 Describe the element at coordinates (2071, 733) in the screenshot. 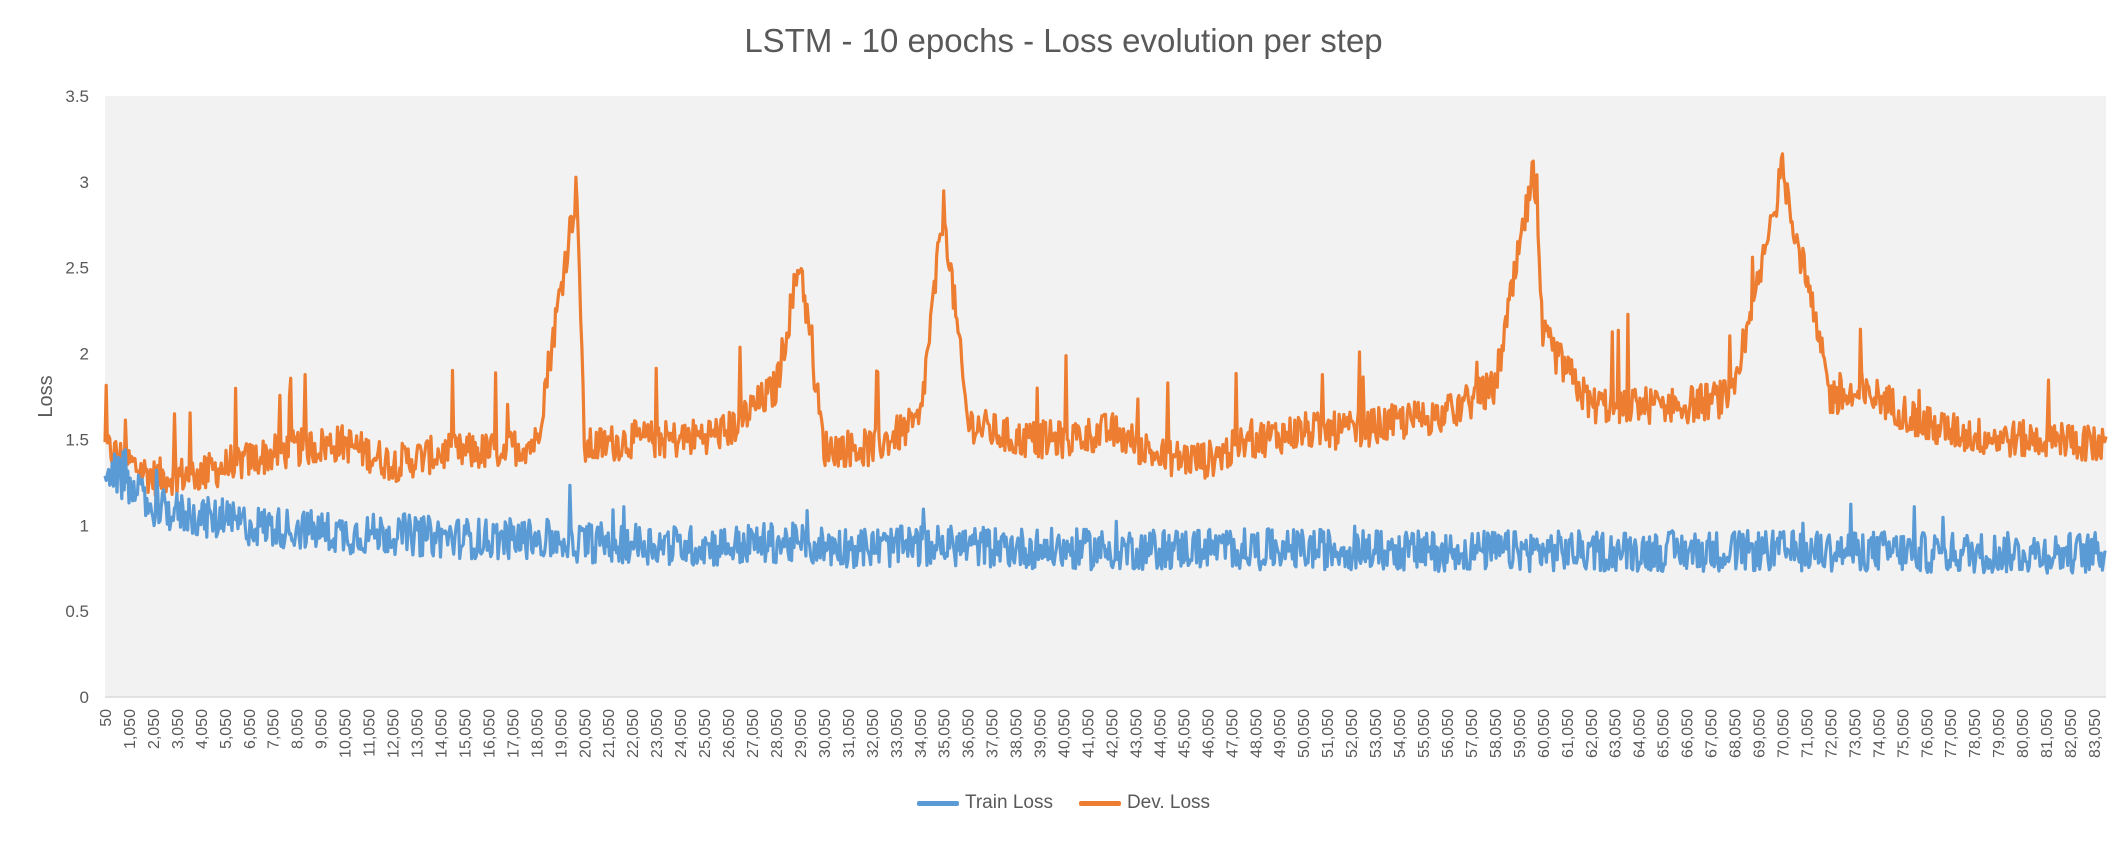

I see `x-tick-label: 82,050` at that location.